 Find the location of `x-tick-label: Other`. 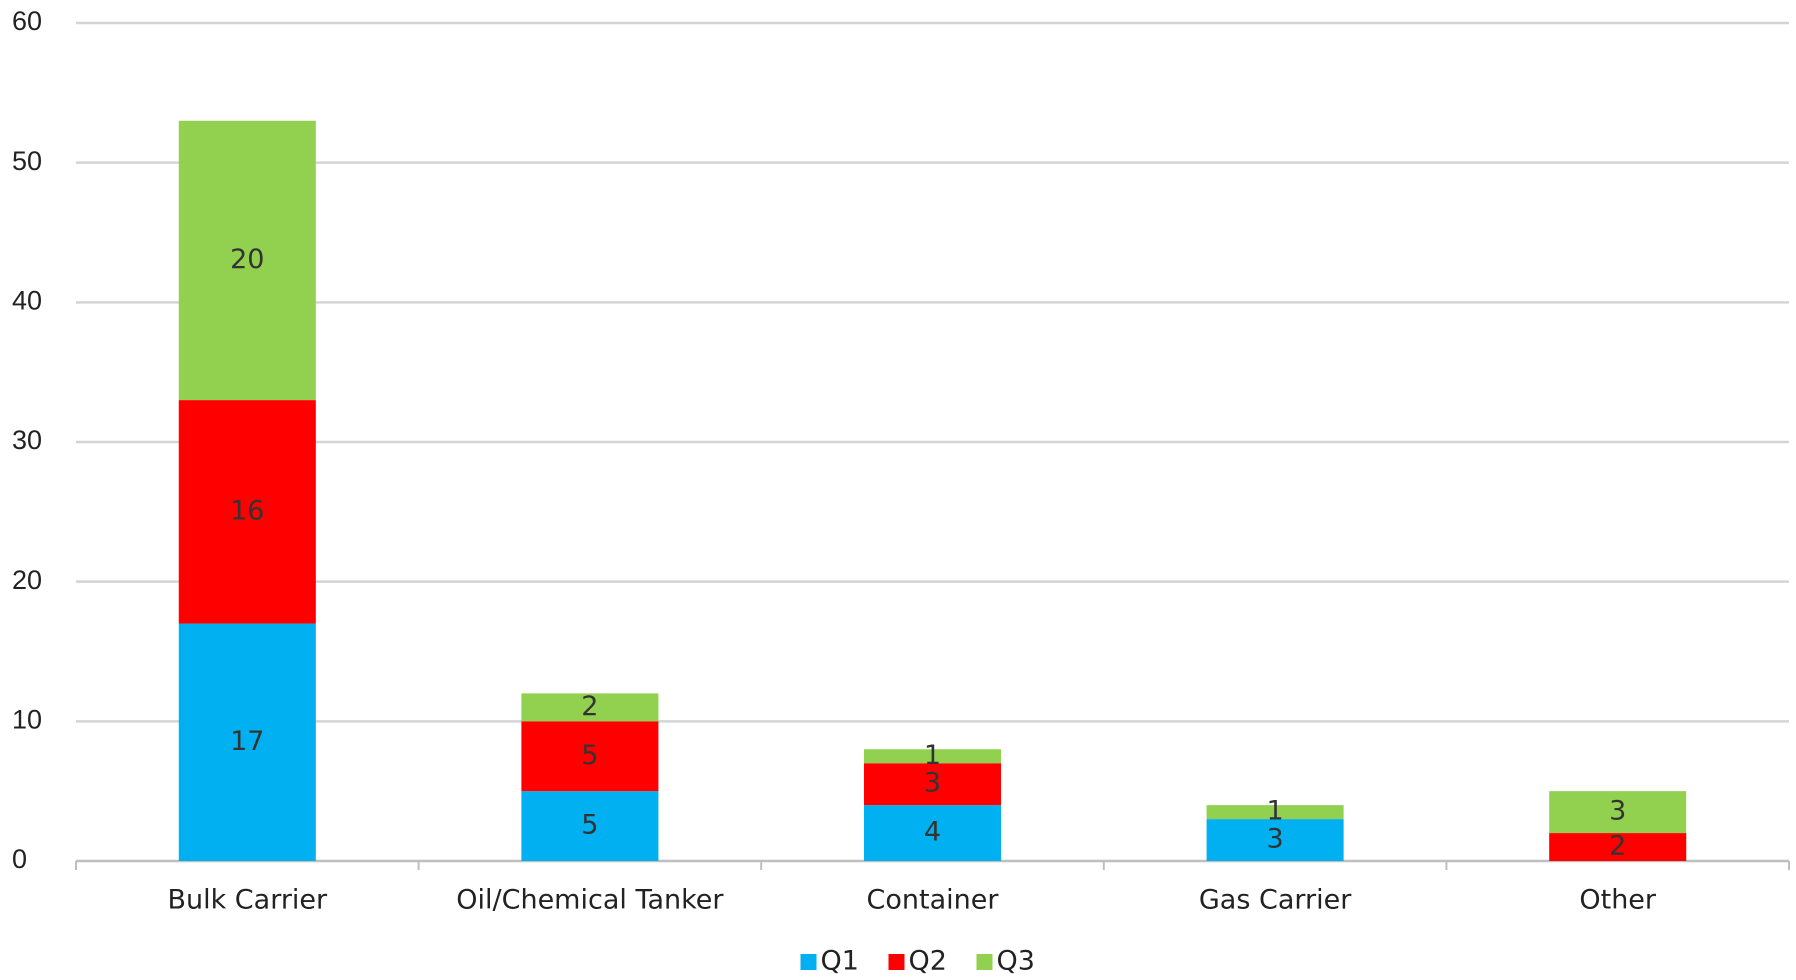

x-tick-label: Other is located at coordinates (1618, 900).